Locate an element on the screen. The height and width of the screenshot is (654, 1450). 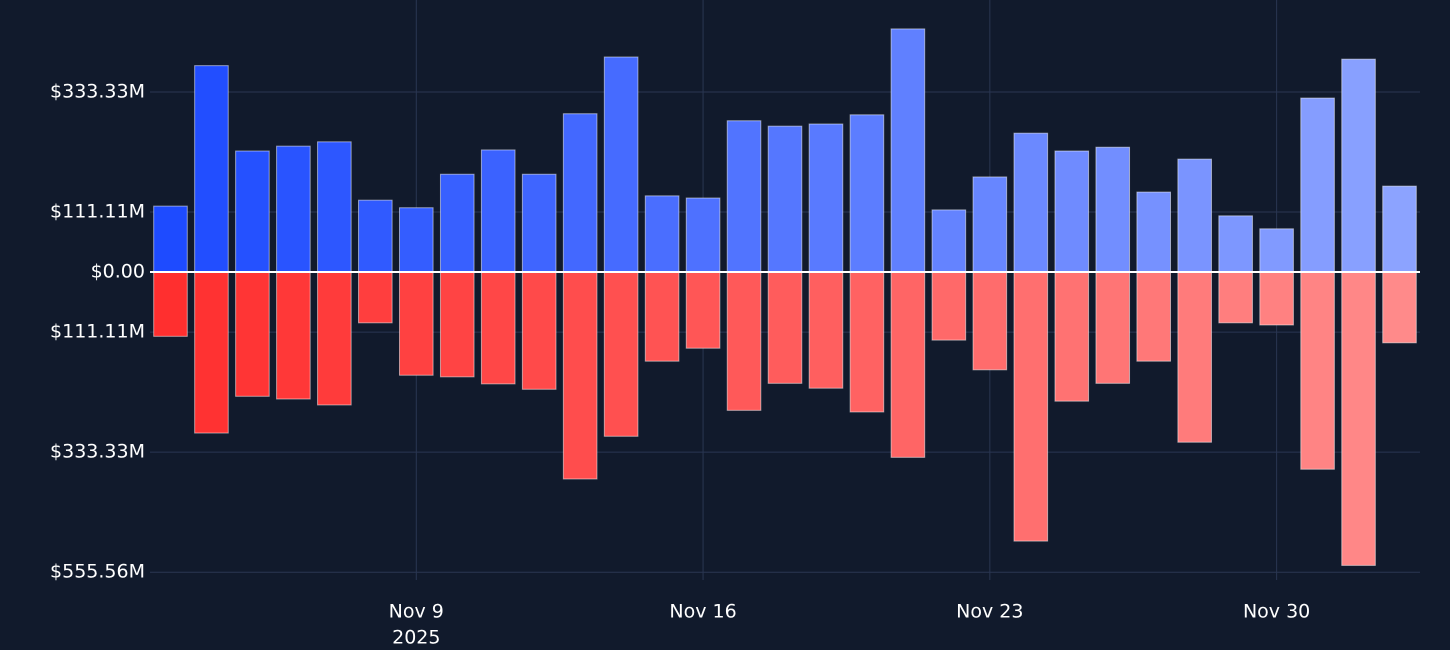
y-tick-label: $0.00 is located at coordinates (118, 272).